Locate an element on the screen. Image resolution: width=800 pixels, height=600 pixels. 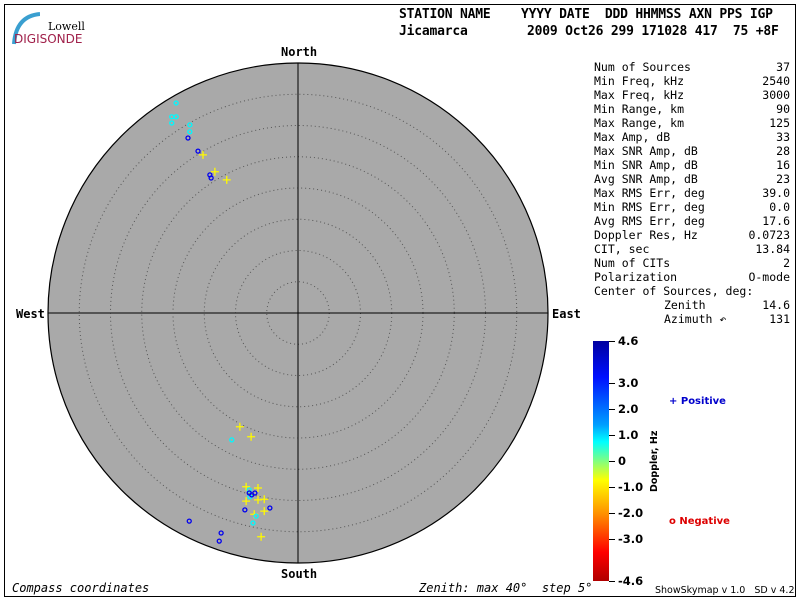
stat-row: Max Freq, kHz 3000 is located at coordinates (692, 95).